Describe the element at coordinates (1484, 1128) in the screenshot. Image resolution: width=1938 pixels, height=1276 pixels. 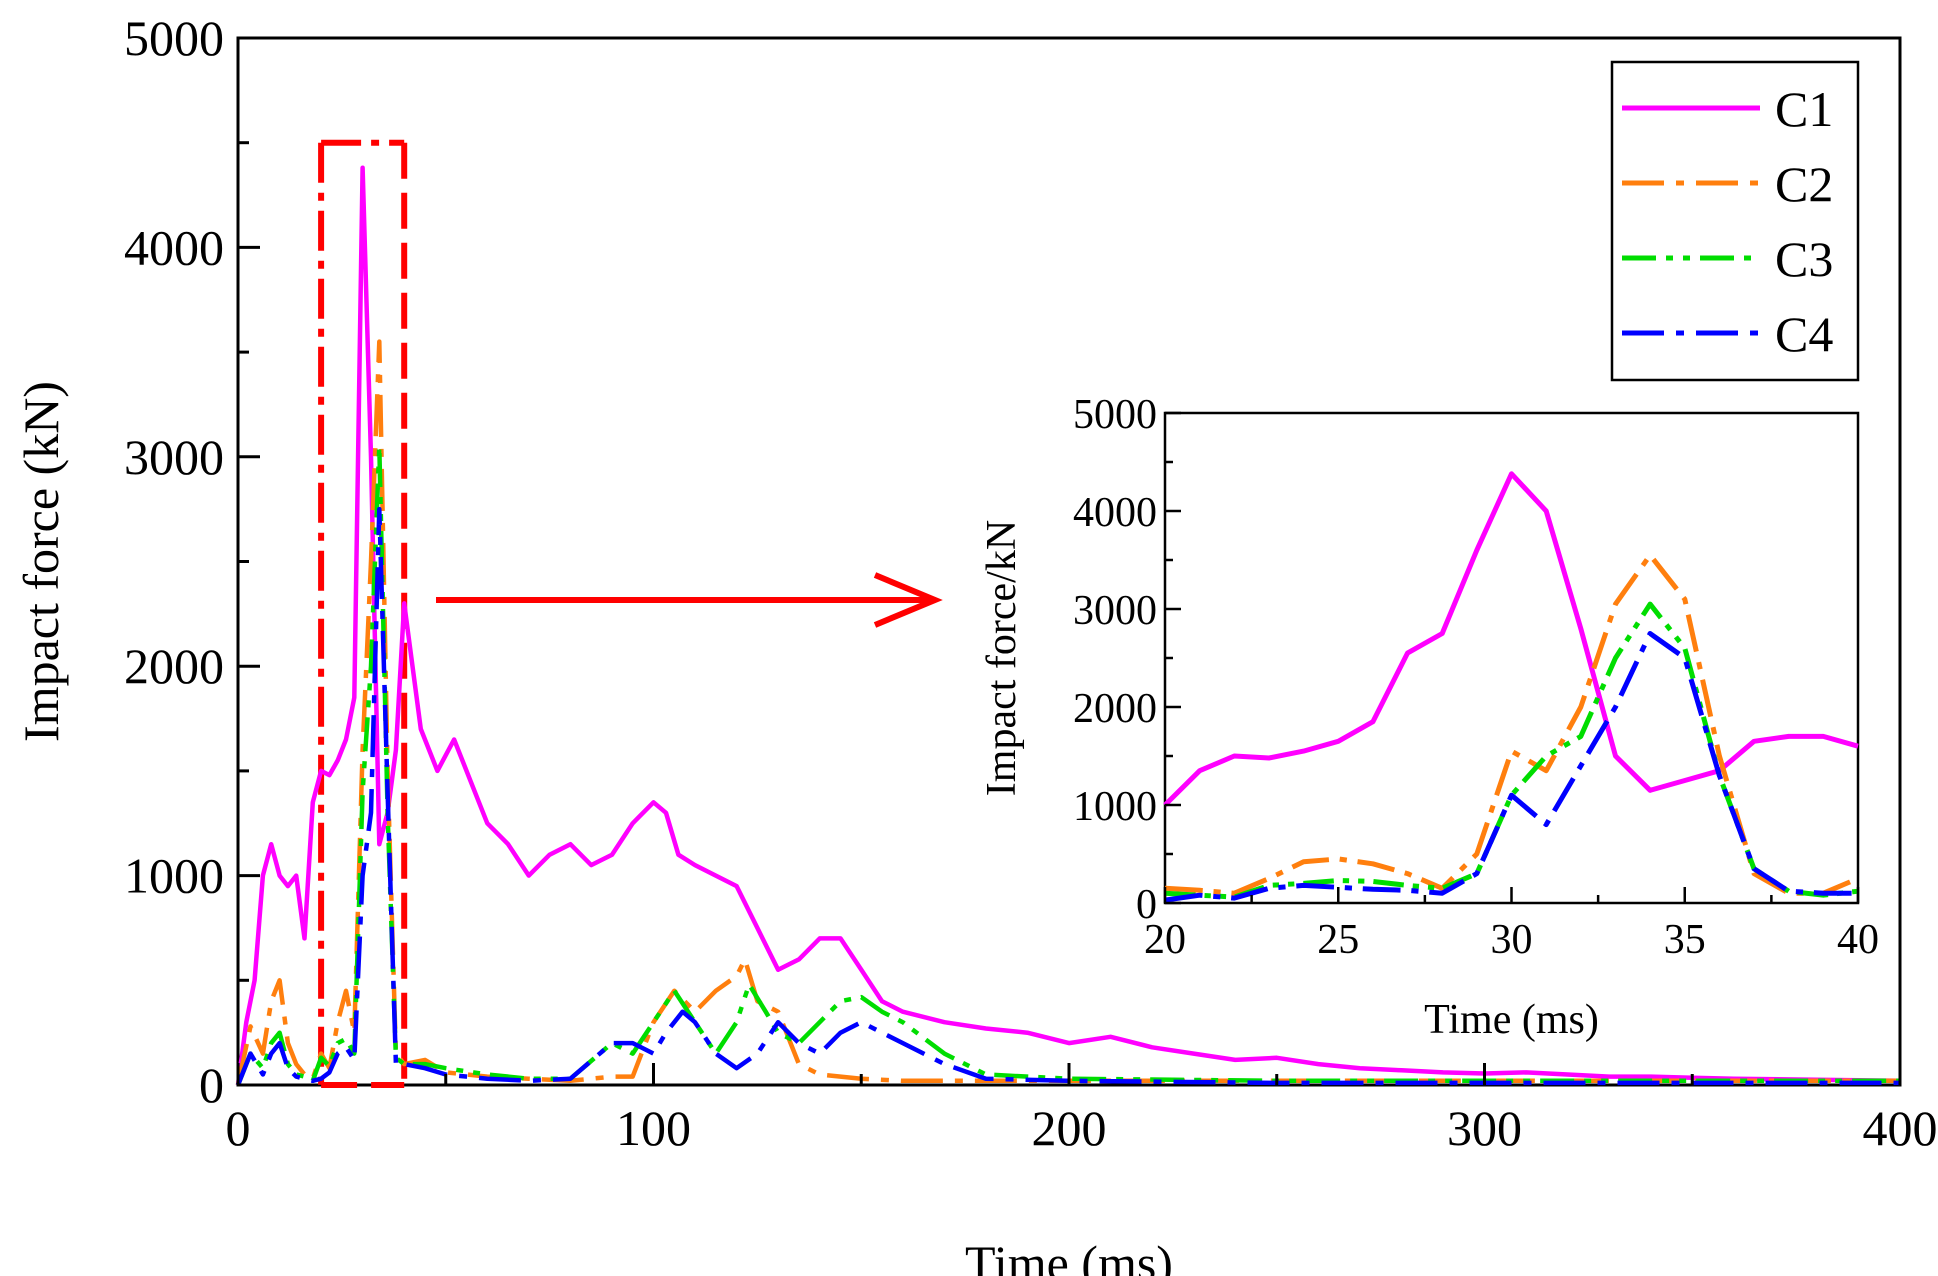
I see `main-x-tick-label: 300` at that location.